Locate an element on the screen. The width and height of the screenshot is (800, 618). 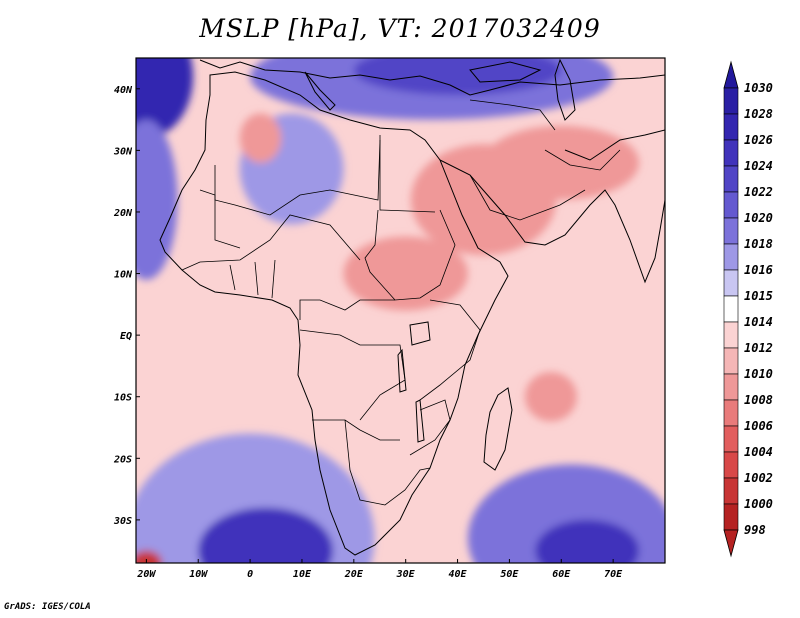
x-tick-label: 40E is located at coordinates (458, 574).